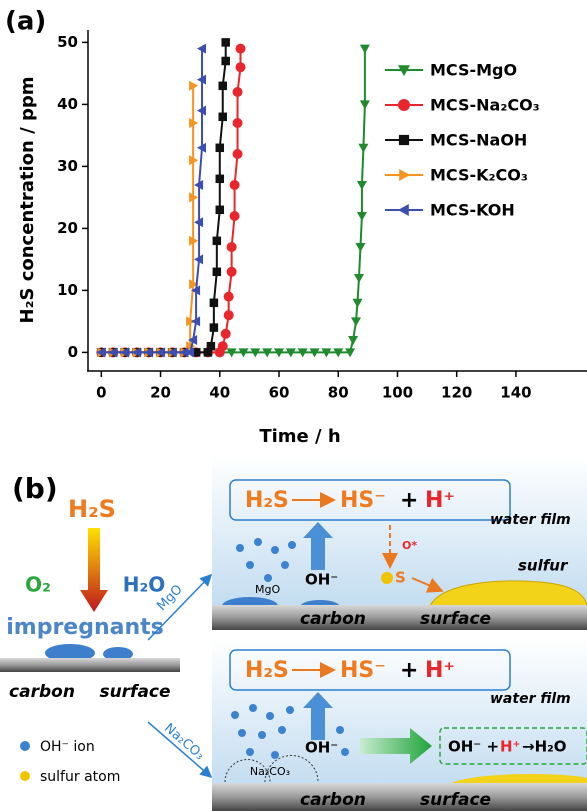 This screenshot has width=587, height=811. Describe the element at coordinates (85, 627) in the screenshot. I see `impregnants-label: impregnants` at that location.